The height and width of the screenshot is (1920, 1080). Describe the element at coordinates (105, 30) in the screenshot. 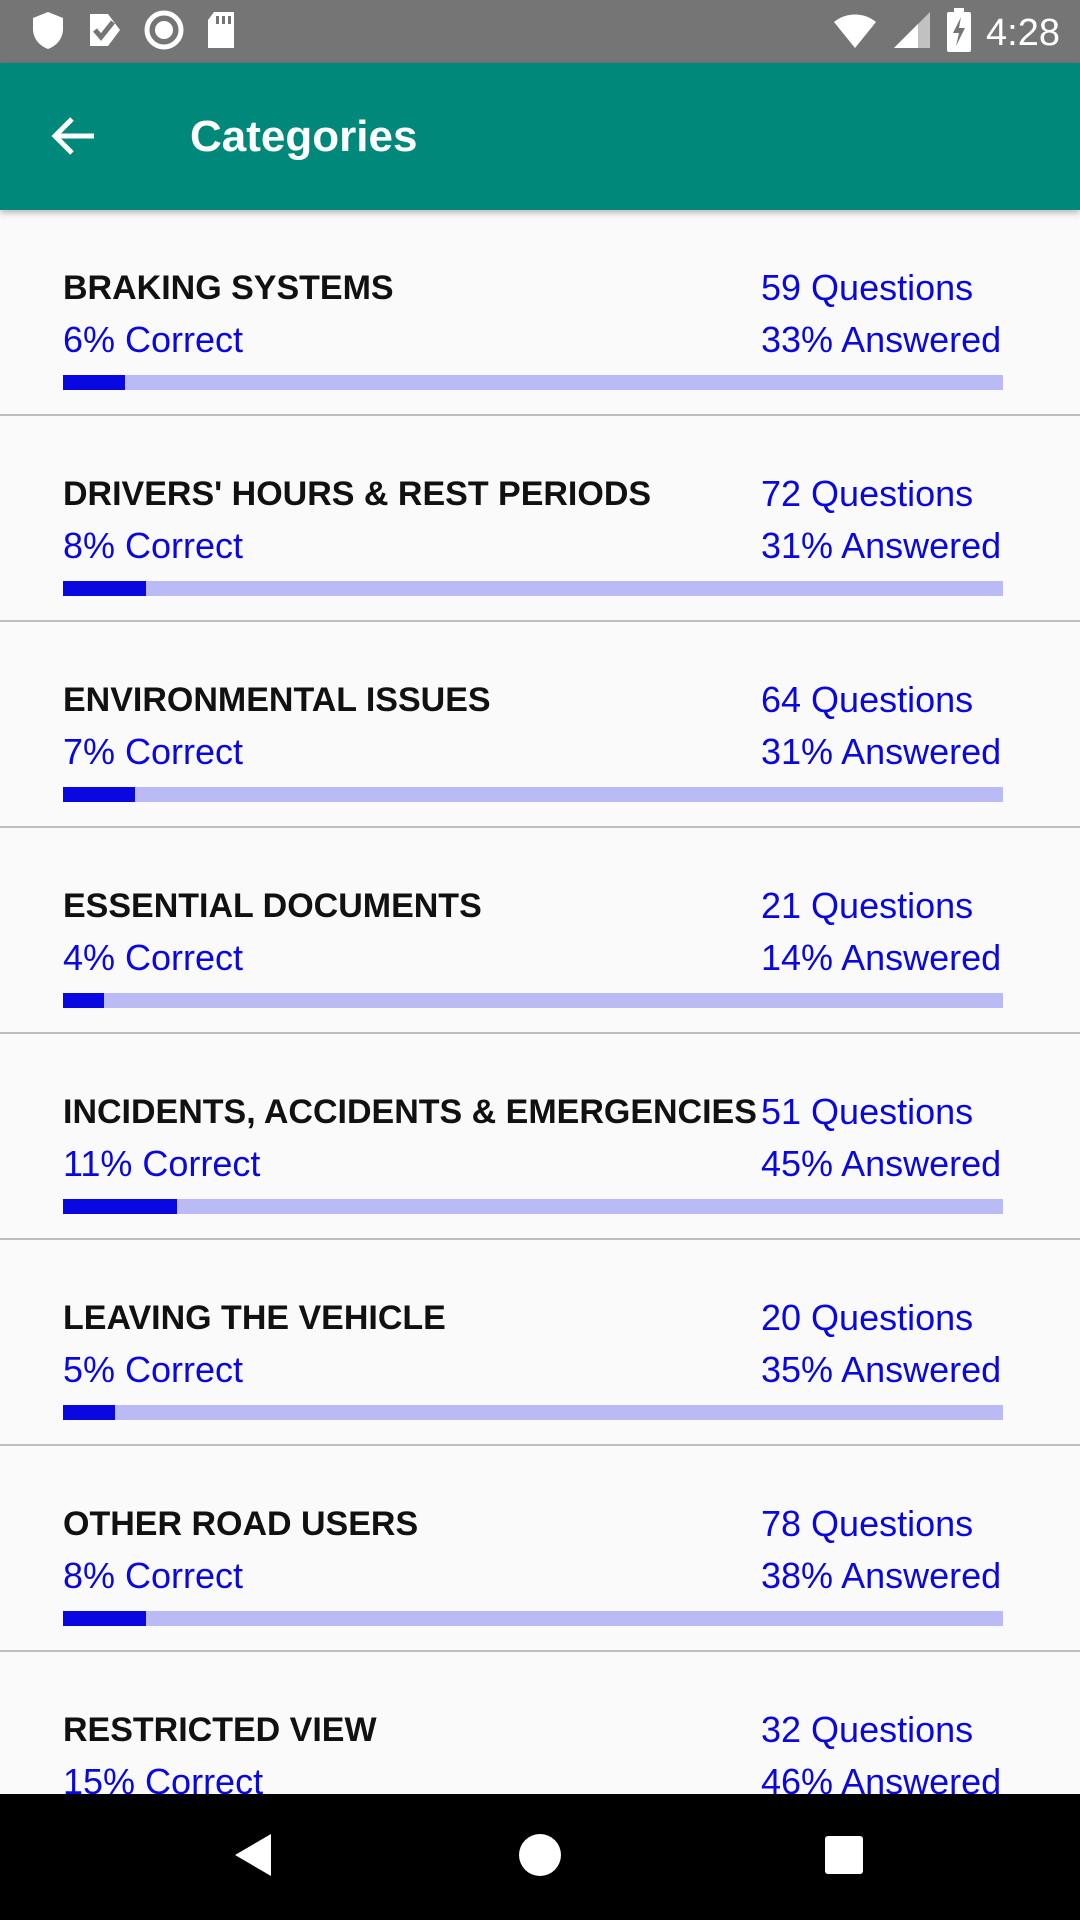

I see `check-flag-icon` at that location.